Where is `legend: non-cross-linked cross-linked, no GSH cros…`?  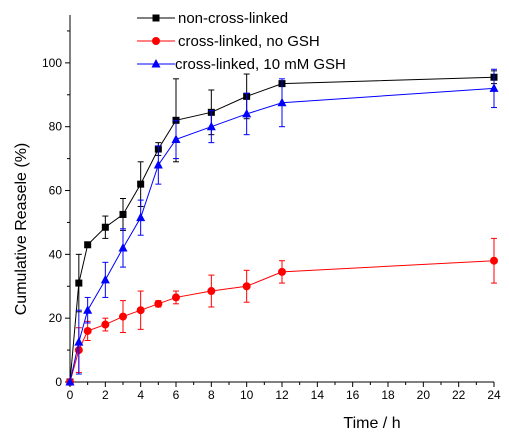
legend: non-cross-linked cross-linked, no GSH cros… is located at coordinates (241, 41).